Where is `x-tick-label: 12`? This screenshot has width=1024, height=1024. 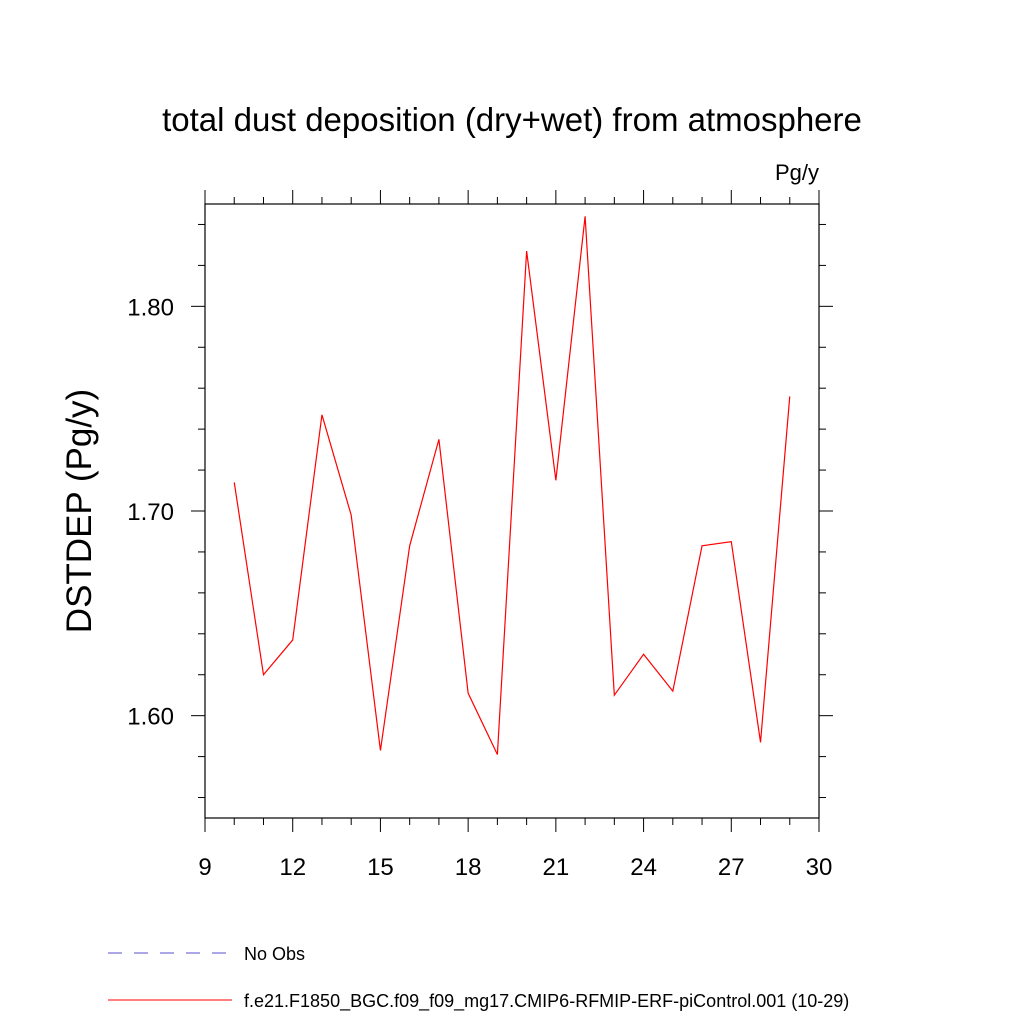 x-tick-label: 12 is located at coordinates (292, 867).